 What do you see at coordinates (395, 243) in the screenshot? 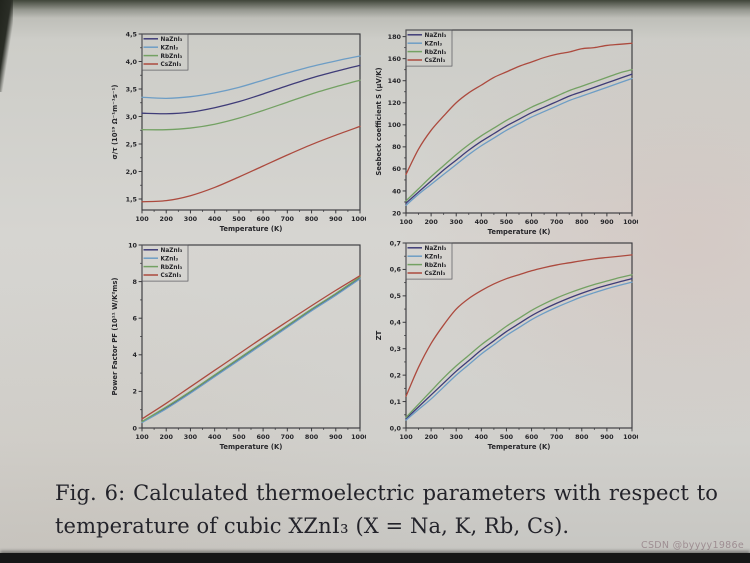
I see `y-tick-label: 0,7` at bounding box center [395, 243].